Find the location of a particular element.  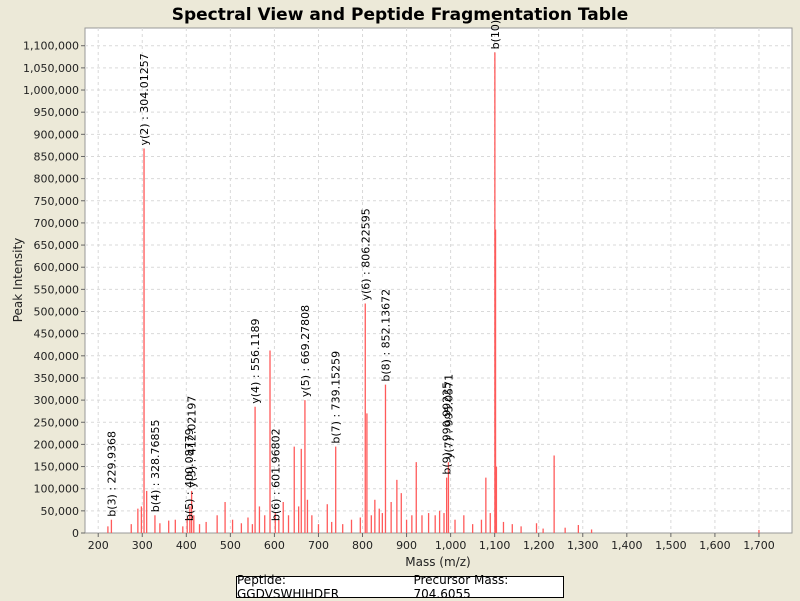

y-tick-label: 650,000 is located at coordinates (57, 245).